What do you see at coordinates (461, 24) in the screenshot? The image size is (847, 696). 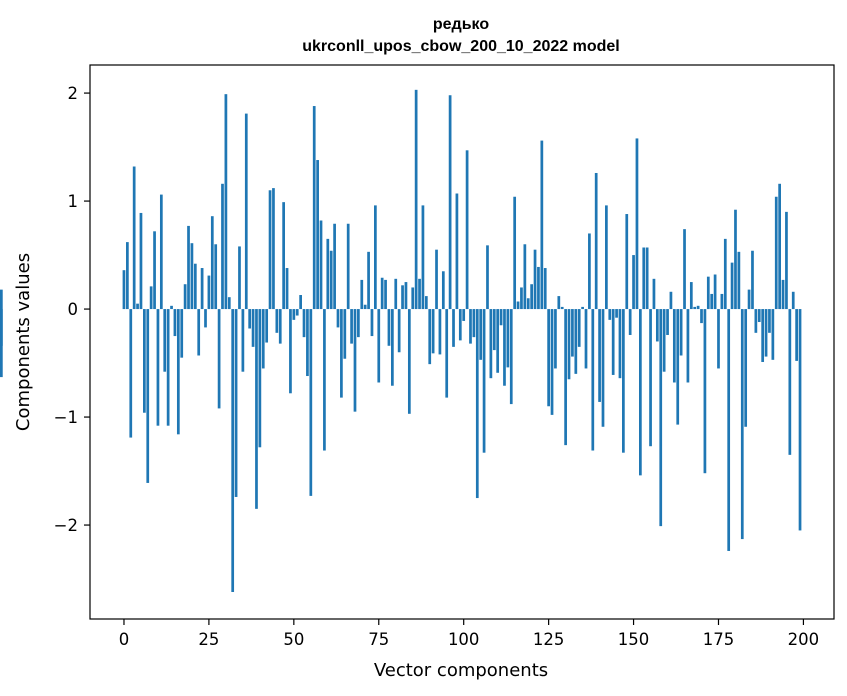 I see `chart-title: редько` at bounding box center [461, 24].